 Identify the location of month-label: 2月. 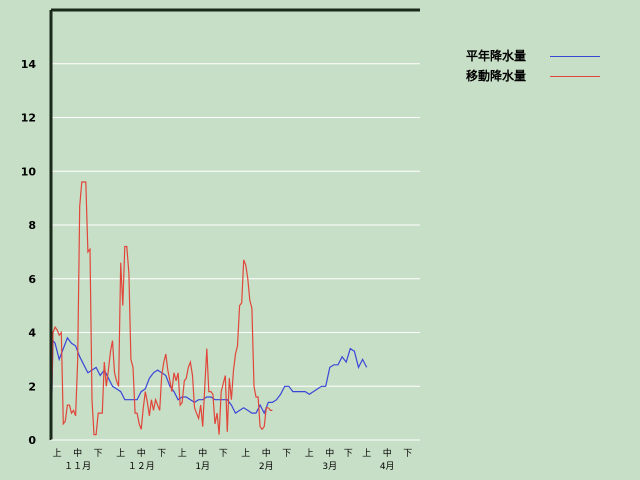
(266, 466).